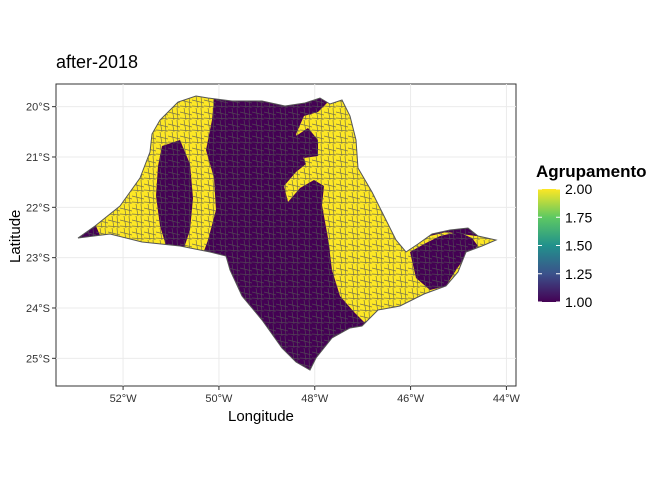 The image size is (672, 480). I want to click on legend-tick-label: 1.00, so click(578, 302).